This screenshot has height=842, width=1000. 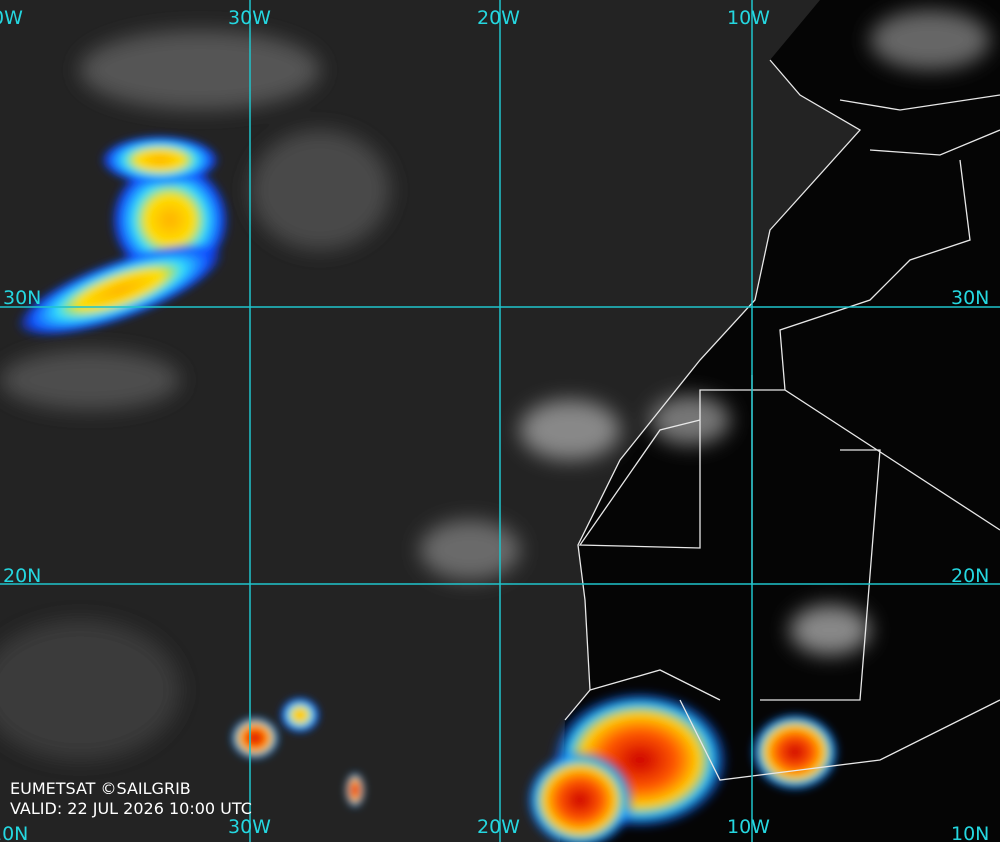 I want to click on lon-label: 0W, so click(x=11, y=18).